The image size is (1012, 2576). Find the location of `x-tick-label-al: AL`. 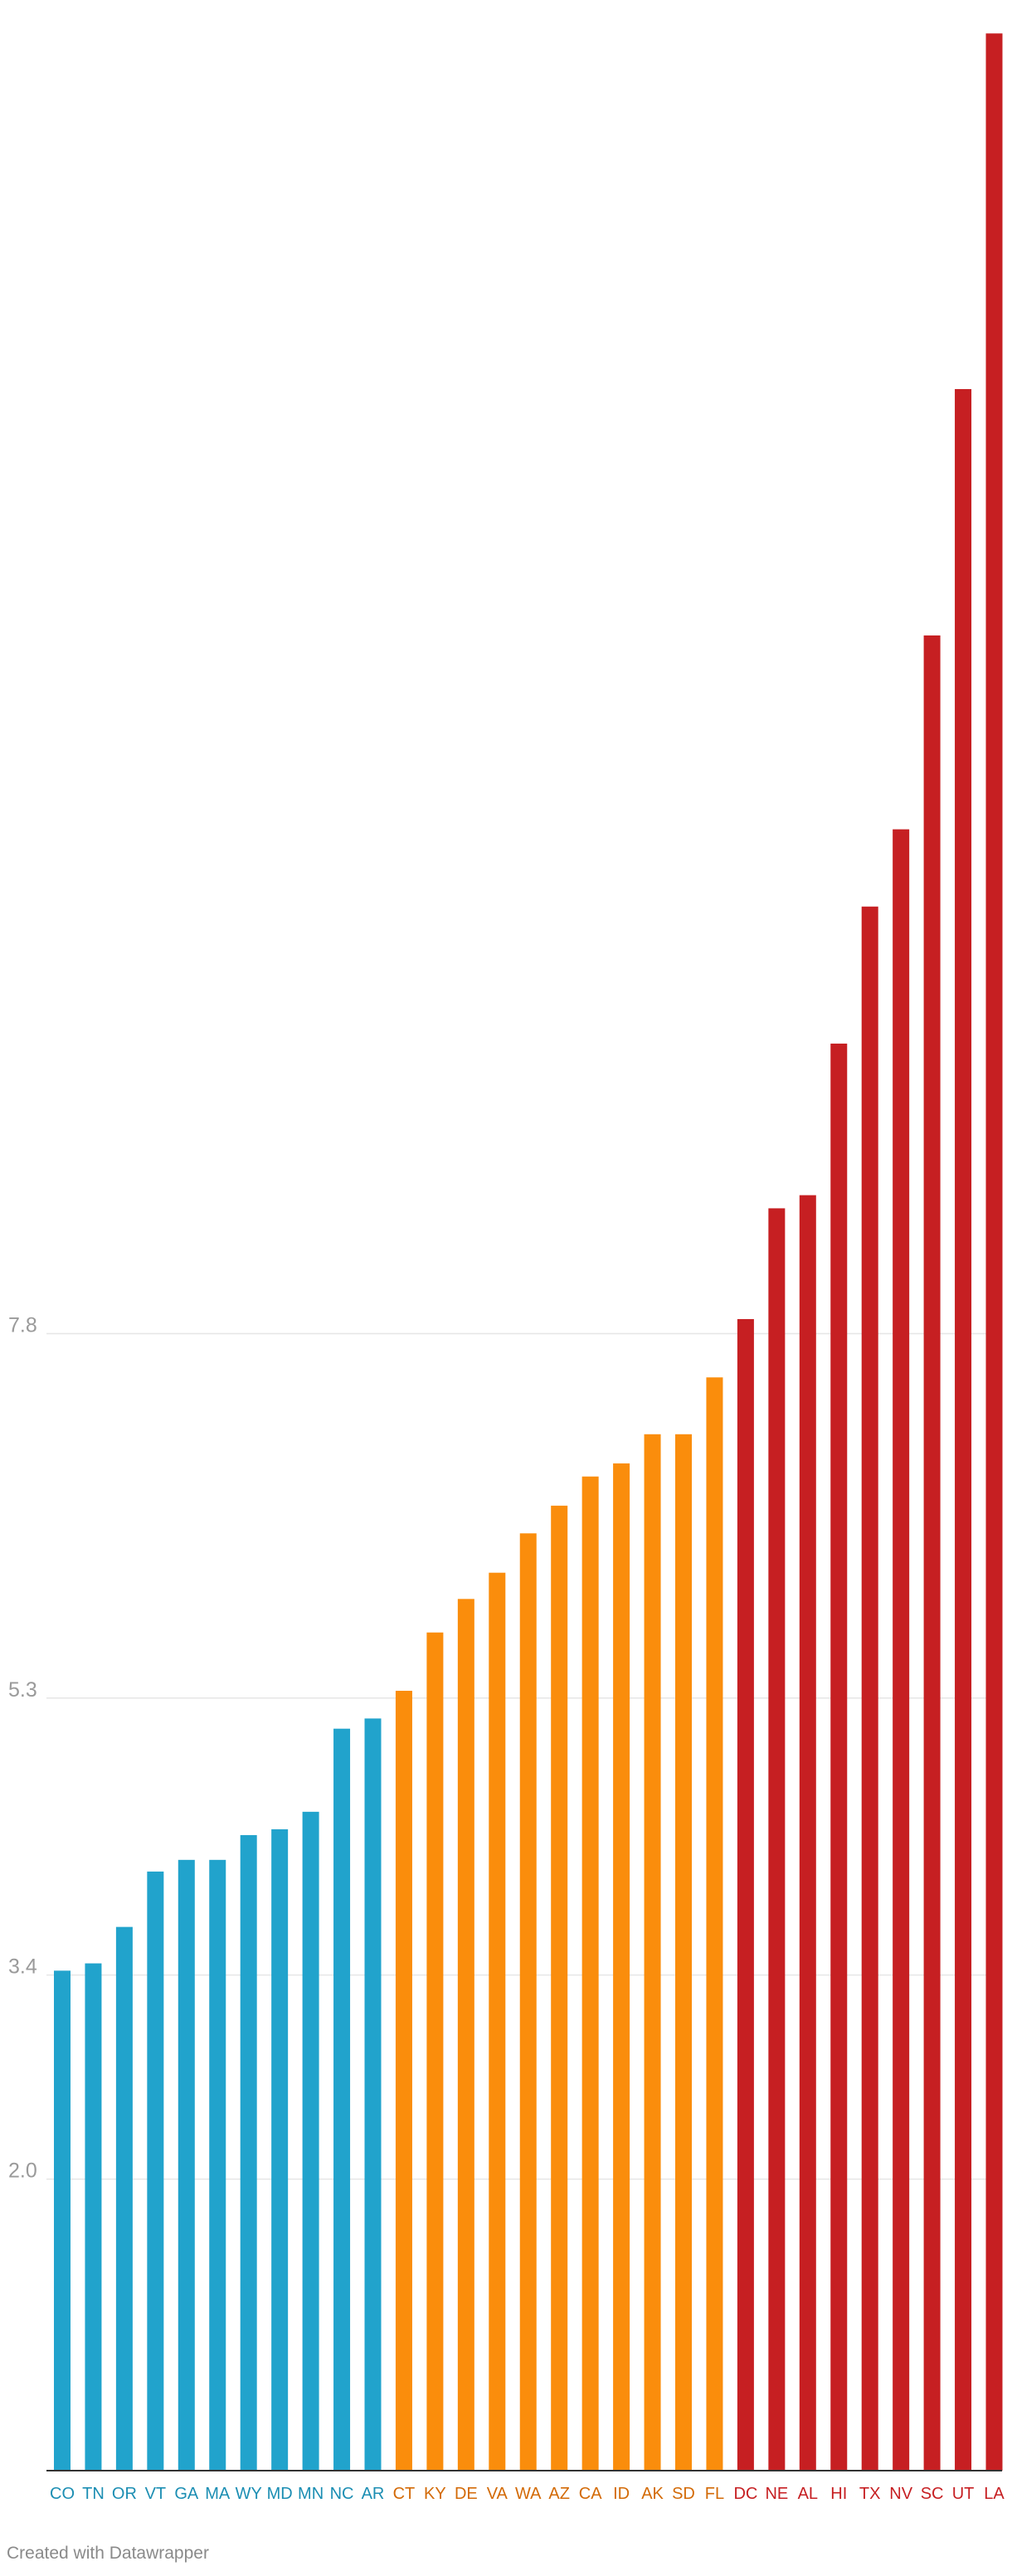

x-tick-label-al: AL is located at coordinates (808, 2494).